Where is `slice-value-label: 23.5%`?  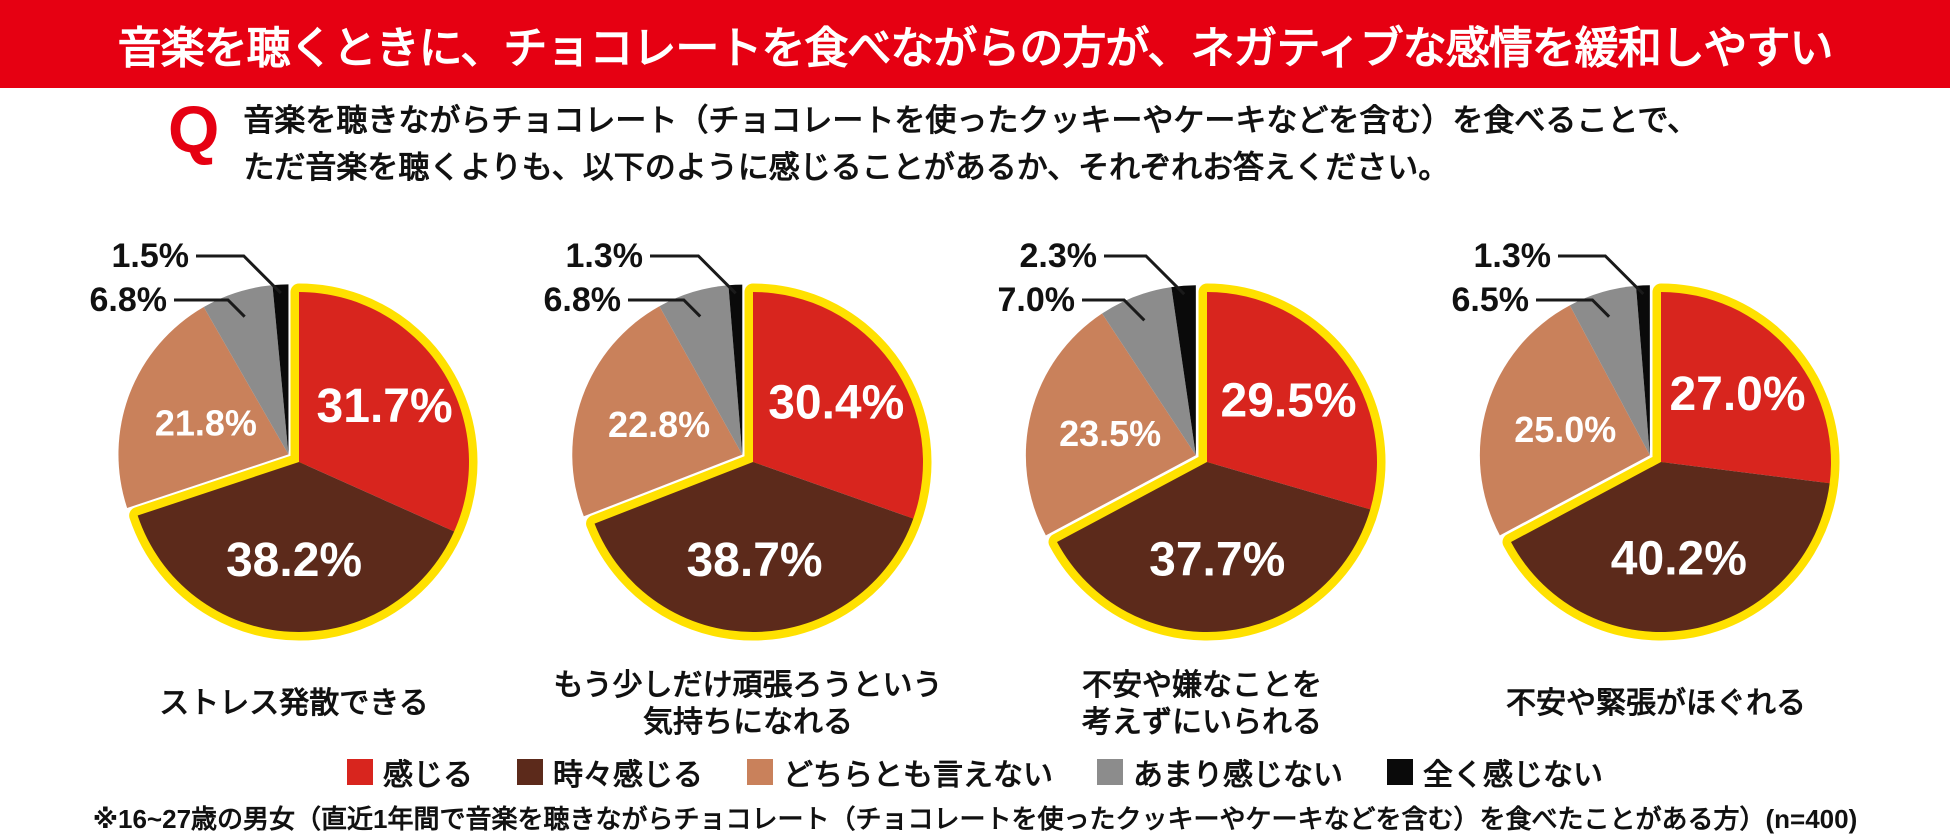 slice-value-label: 23.5% is located at coordinates (1110, 433).